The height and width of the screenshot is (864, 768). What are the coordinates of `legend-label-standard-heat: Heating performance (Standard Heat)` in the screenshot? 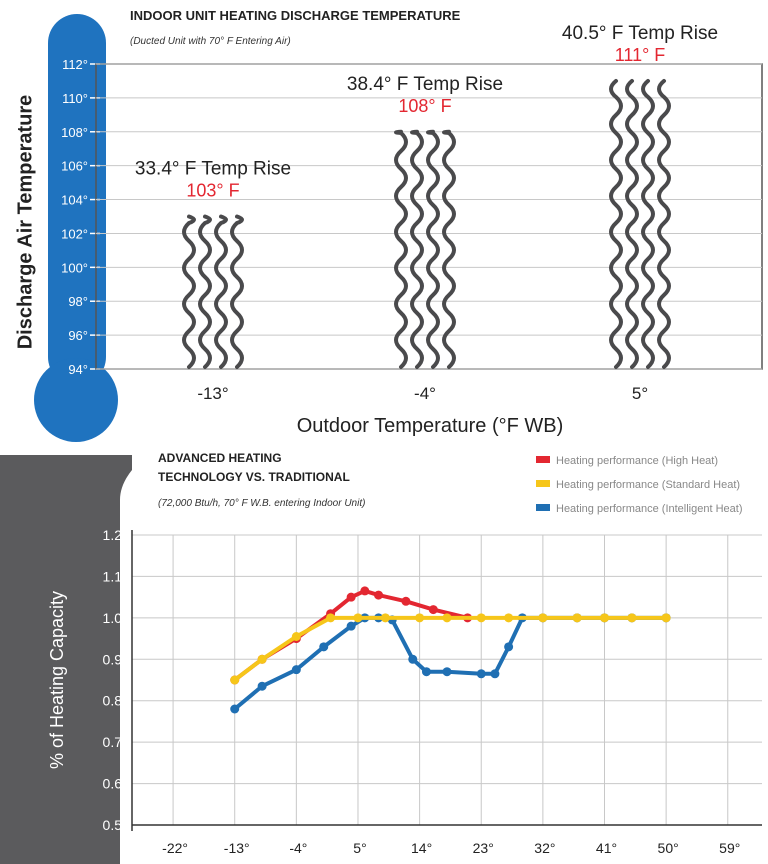 It's located at (648, 485).